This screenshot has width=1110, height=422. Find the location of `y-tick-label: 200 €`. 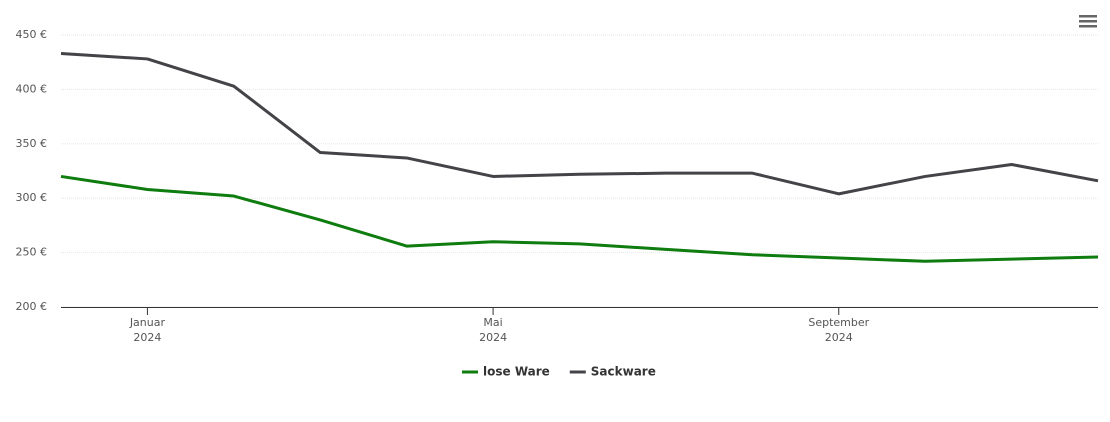

y-tick-label: 200 € is located at coordinates (32, 306).